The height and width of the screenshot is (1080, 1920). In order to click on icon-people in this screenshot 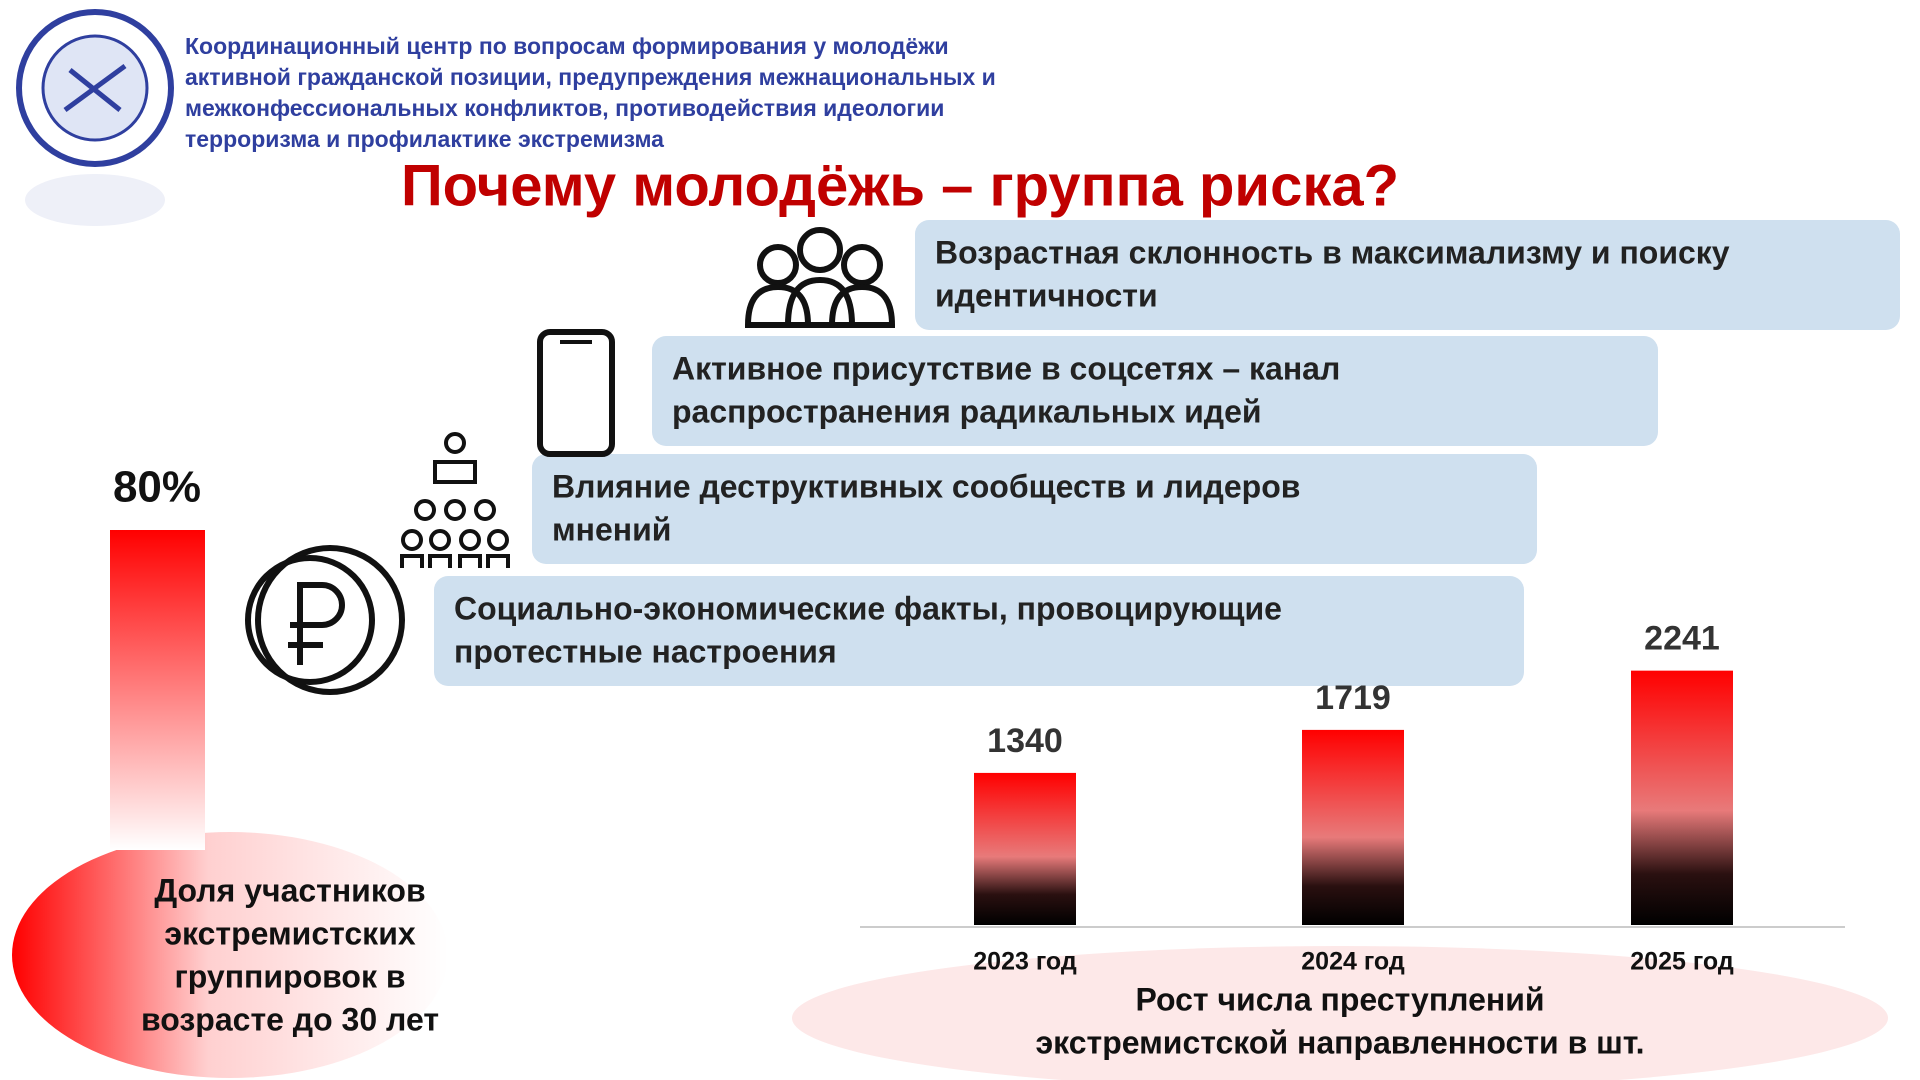, I will do `click(820, 277)`.